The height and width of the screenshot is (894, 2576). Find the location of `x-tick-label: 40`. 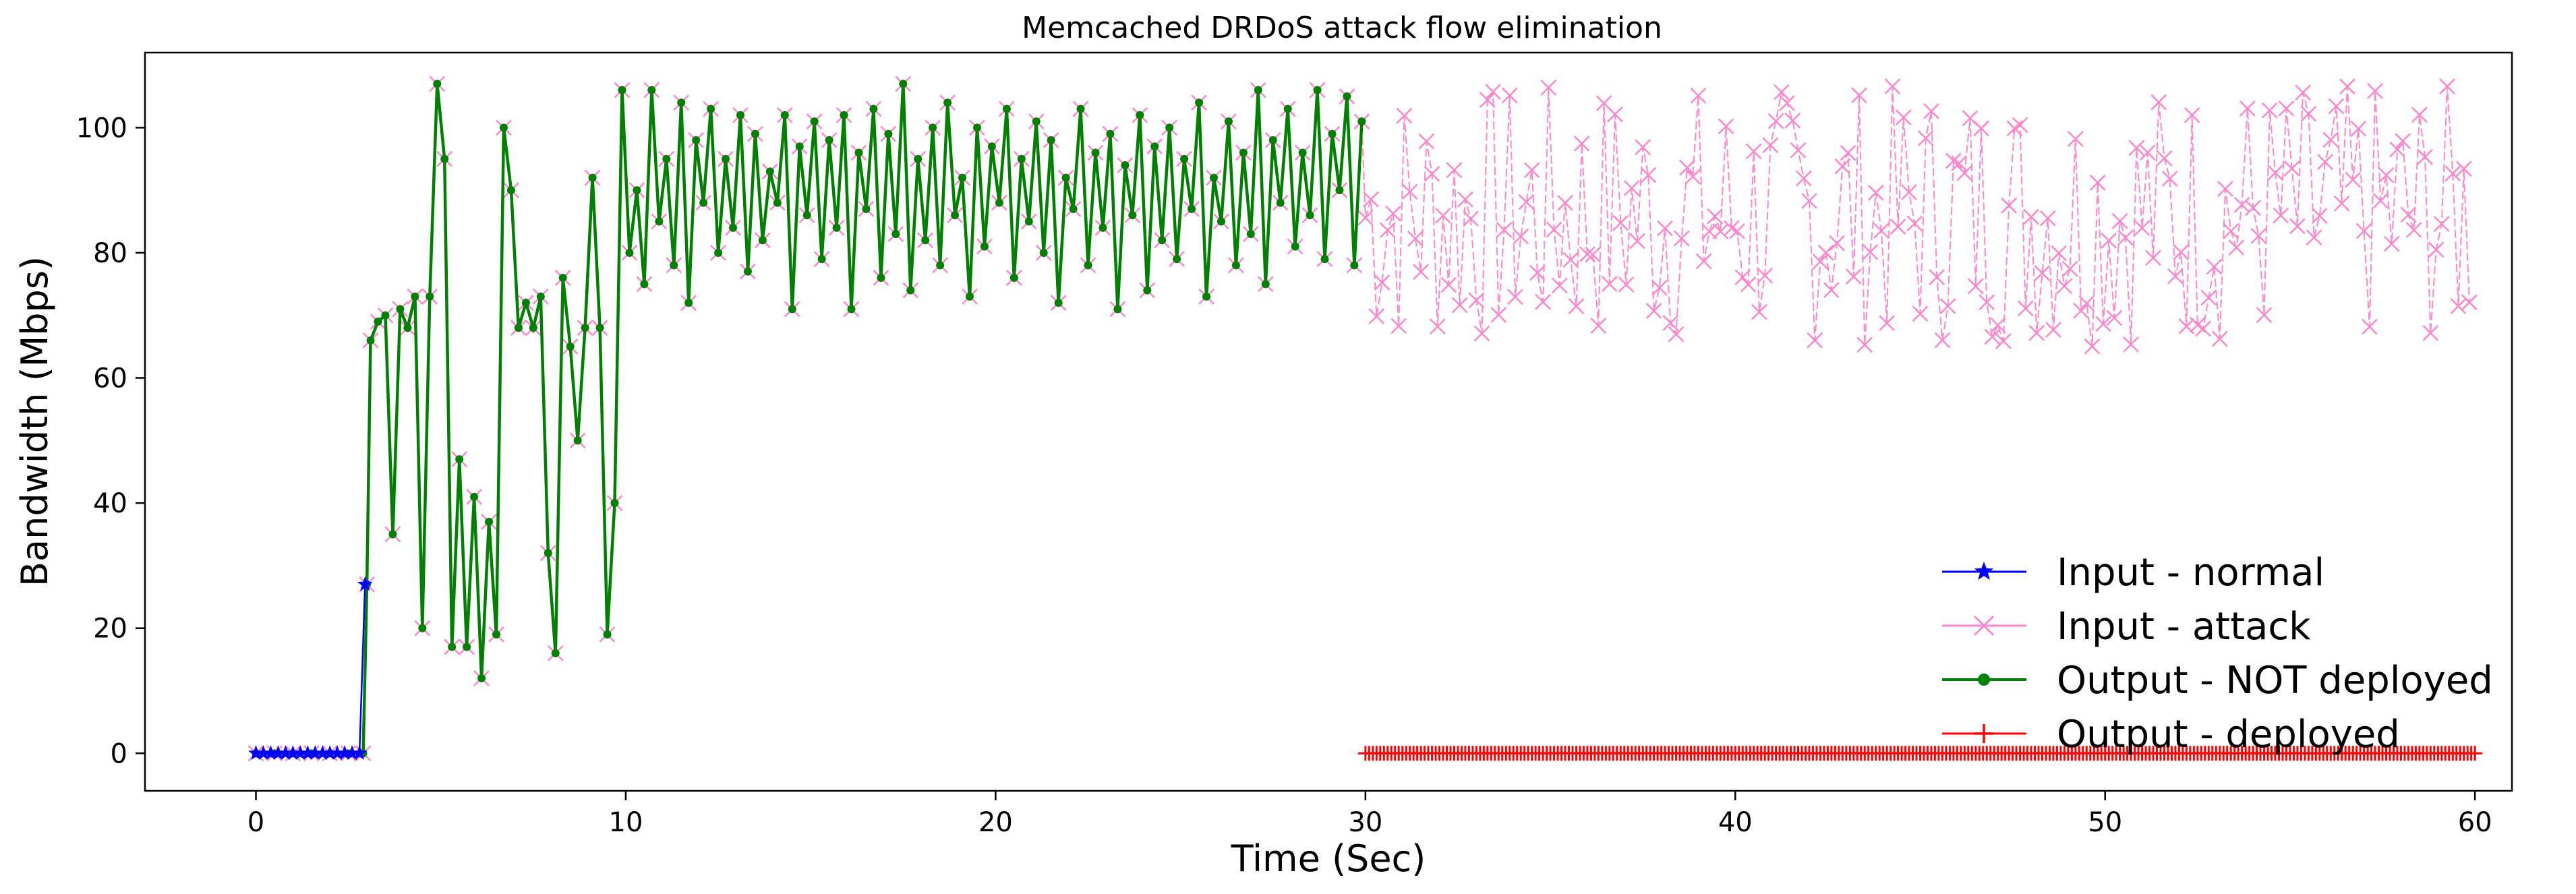

x-tick-label: 40 is located at coordinates (1735, 823).